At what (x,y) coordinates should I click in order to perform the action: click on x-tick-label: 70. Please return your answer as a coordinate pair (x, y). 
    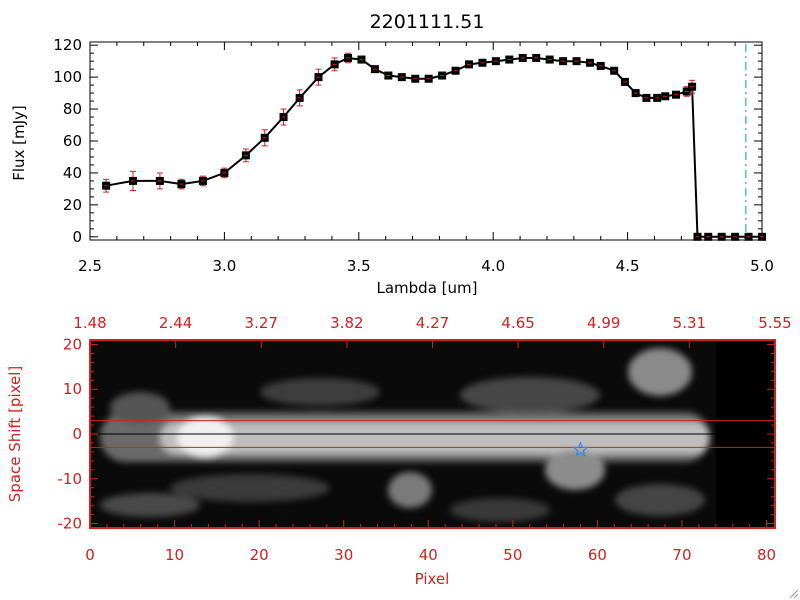
    Looking at the image, I should click on (681, 555).